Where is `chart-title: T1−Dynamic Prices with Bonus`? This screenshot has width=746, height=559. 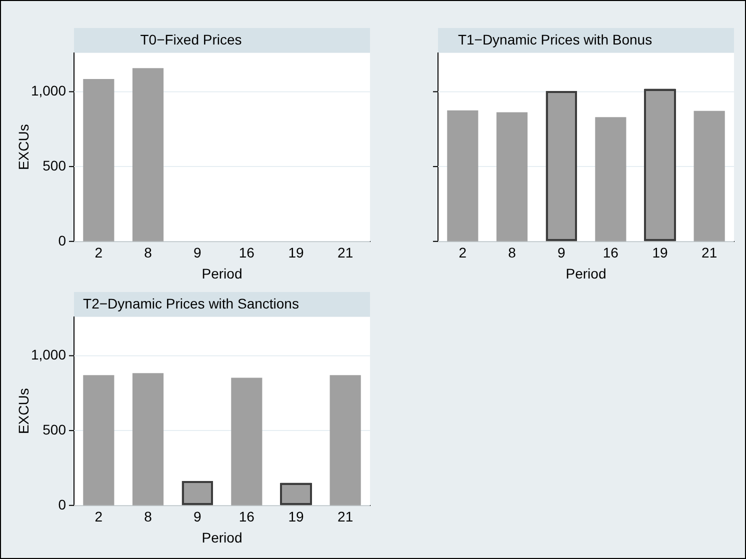 chart-title: T1−Dynamic Prices with Bonus is located at coordinates (555, 39).